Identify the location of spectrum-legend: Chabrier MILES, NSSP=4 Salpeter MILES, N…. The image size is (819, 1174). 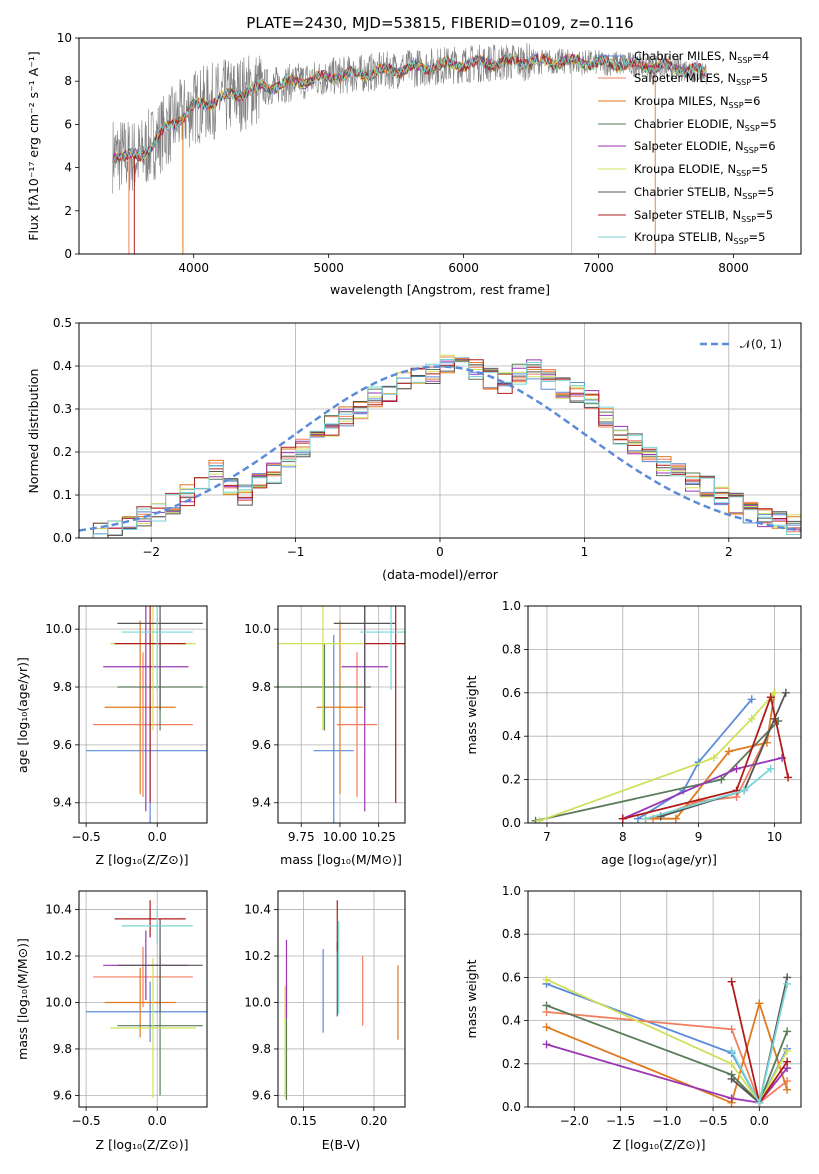
(687, 147).